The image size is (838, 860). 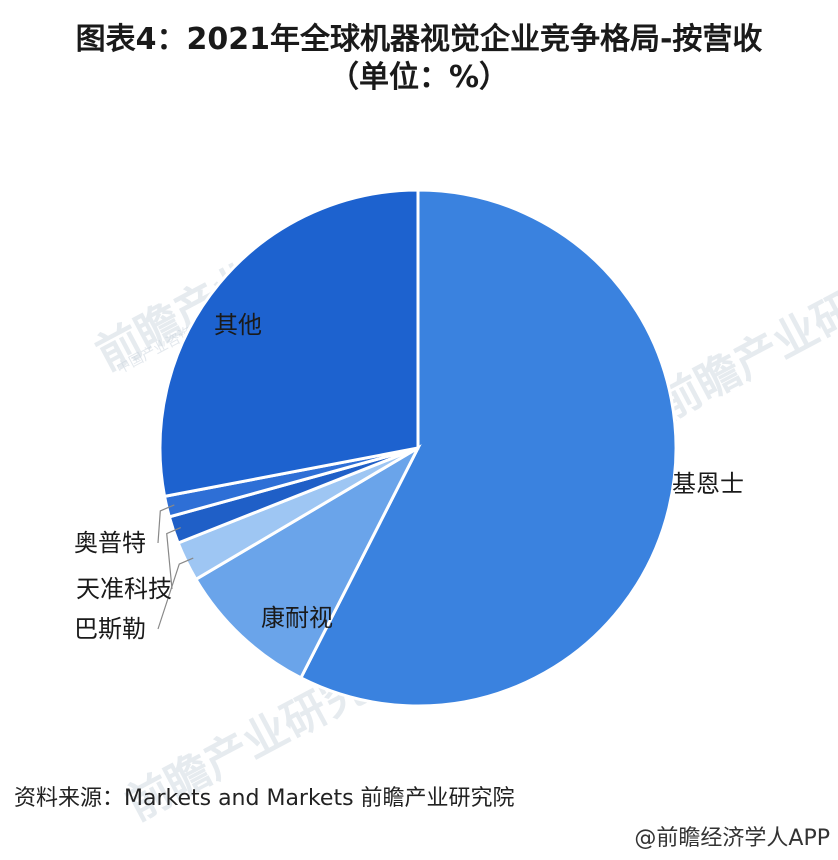 What do you see at coordinates (419, 39) in the screenshot?
I see `chart-title-line-1: 图表4：2021年全球机器视觉企业竞争格局-按营收` at bounding box center [419, 39].